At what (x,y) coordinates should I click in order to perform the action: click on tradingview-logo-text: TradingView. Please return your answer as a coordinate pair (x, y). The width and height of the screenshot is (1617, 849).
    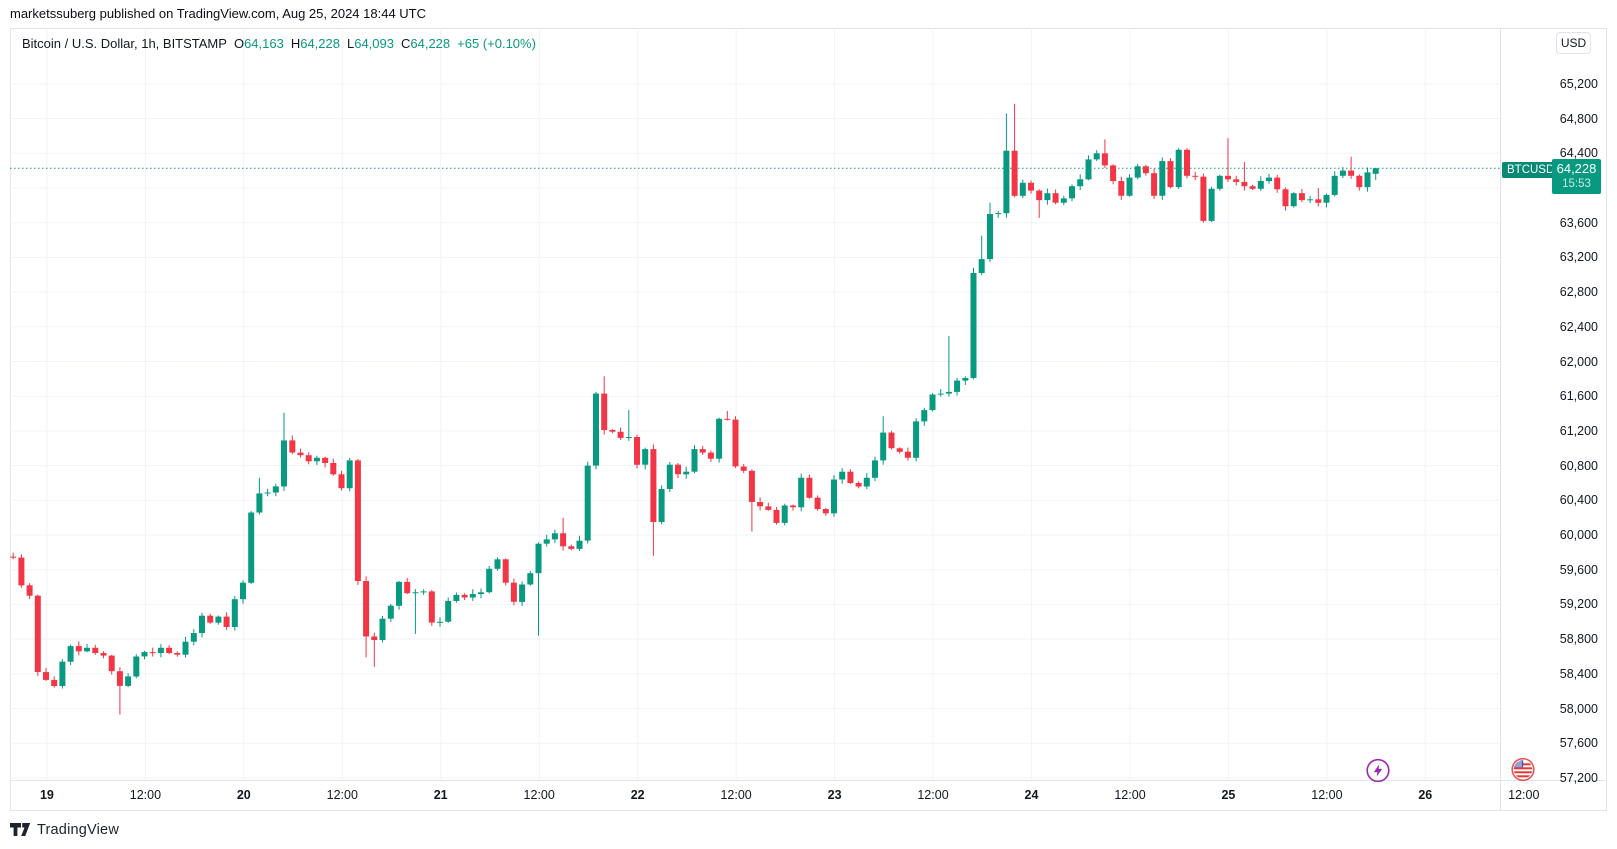
    Looking at the image, I should click on (78, 830).